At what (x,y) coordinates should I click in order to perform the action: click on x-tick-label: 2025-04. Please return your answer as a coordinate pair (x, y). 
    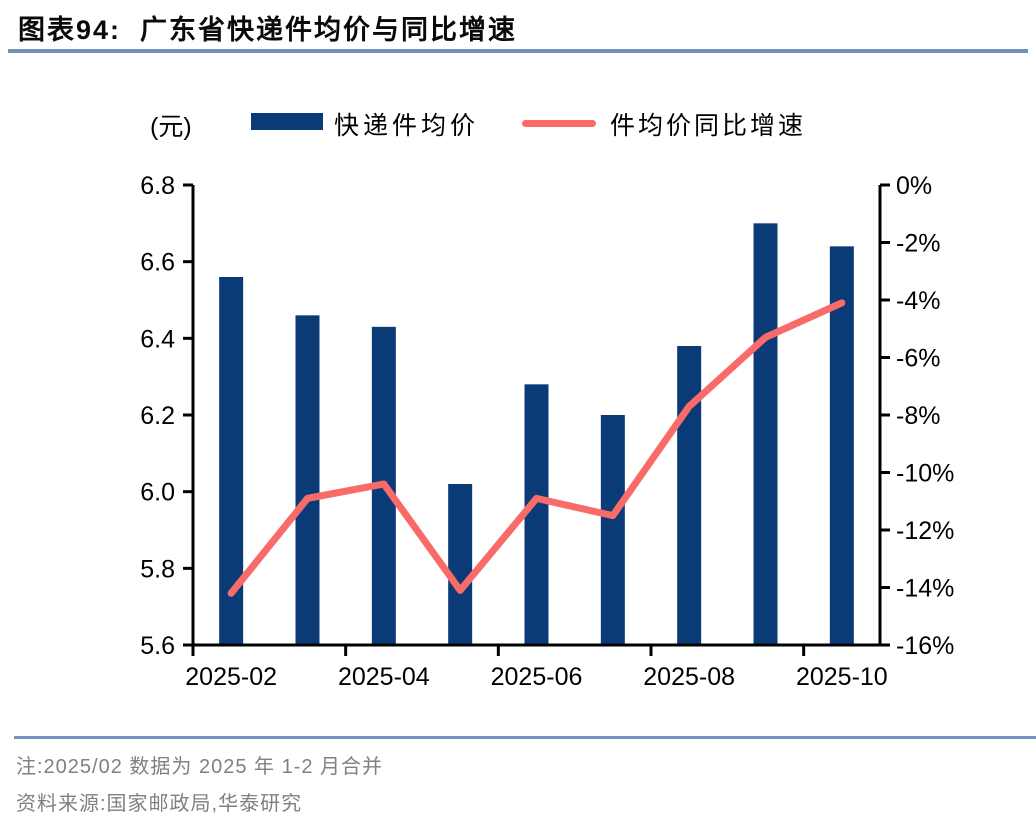
    Looking at the image, I should click on (384, 677).